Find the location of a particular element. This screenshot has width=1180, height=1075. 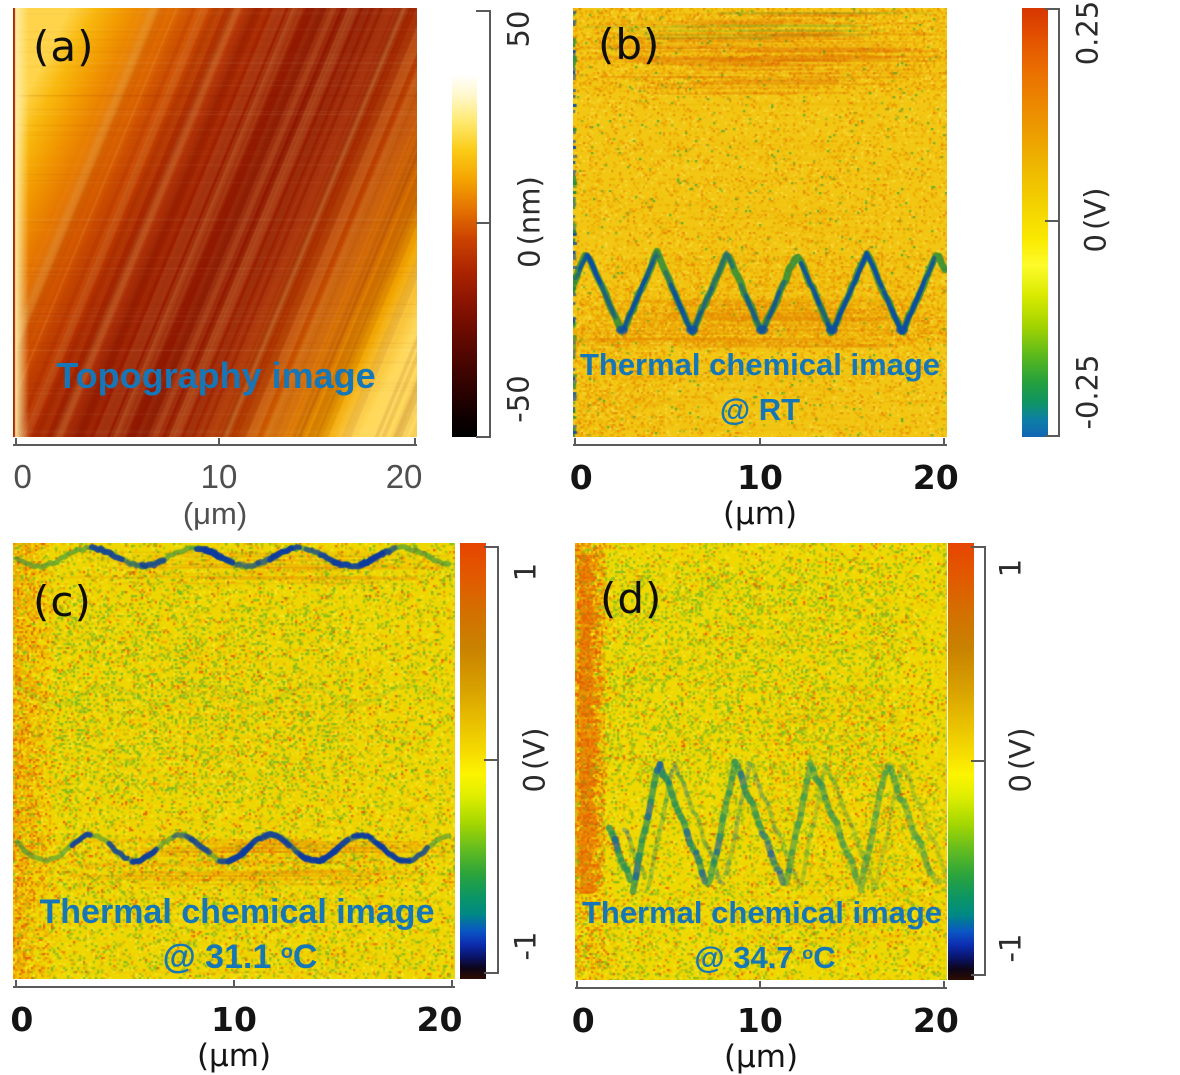

colorbar-scale-d is located at coordinates (978, 761).